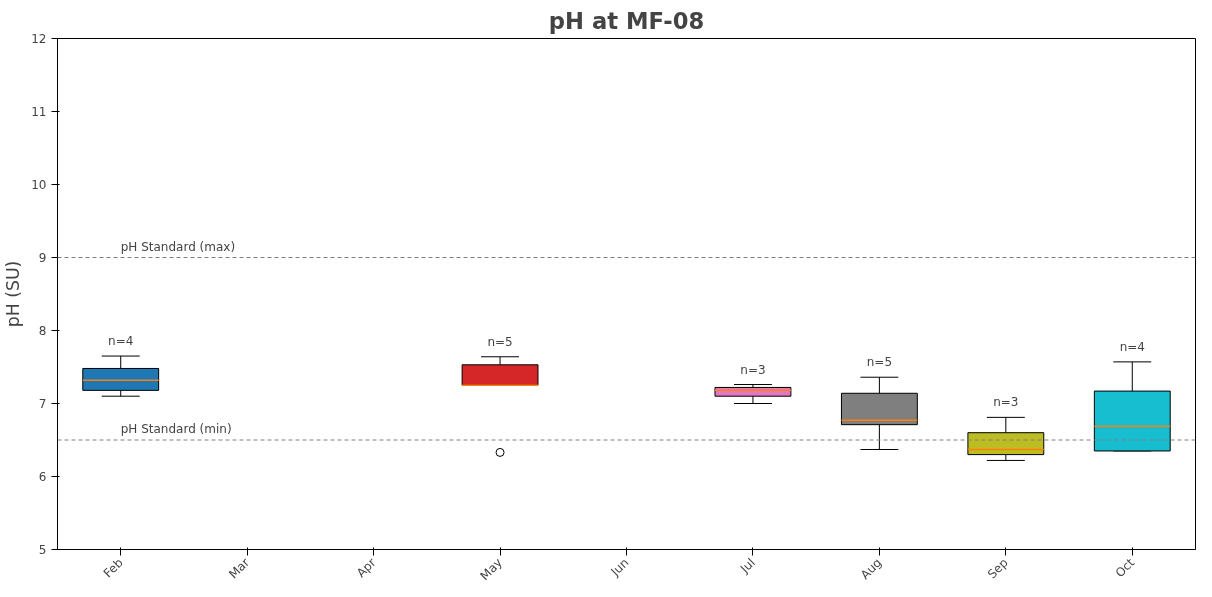 Image resolution: width=1212 pixels, height=597 pixels. Describe the element at coordinates (366, 568) in the screenshot. I see `x-tick-label: Apr` at that location.